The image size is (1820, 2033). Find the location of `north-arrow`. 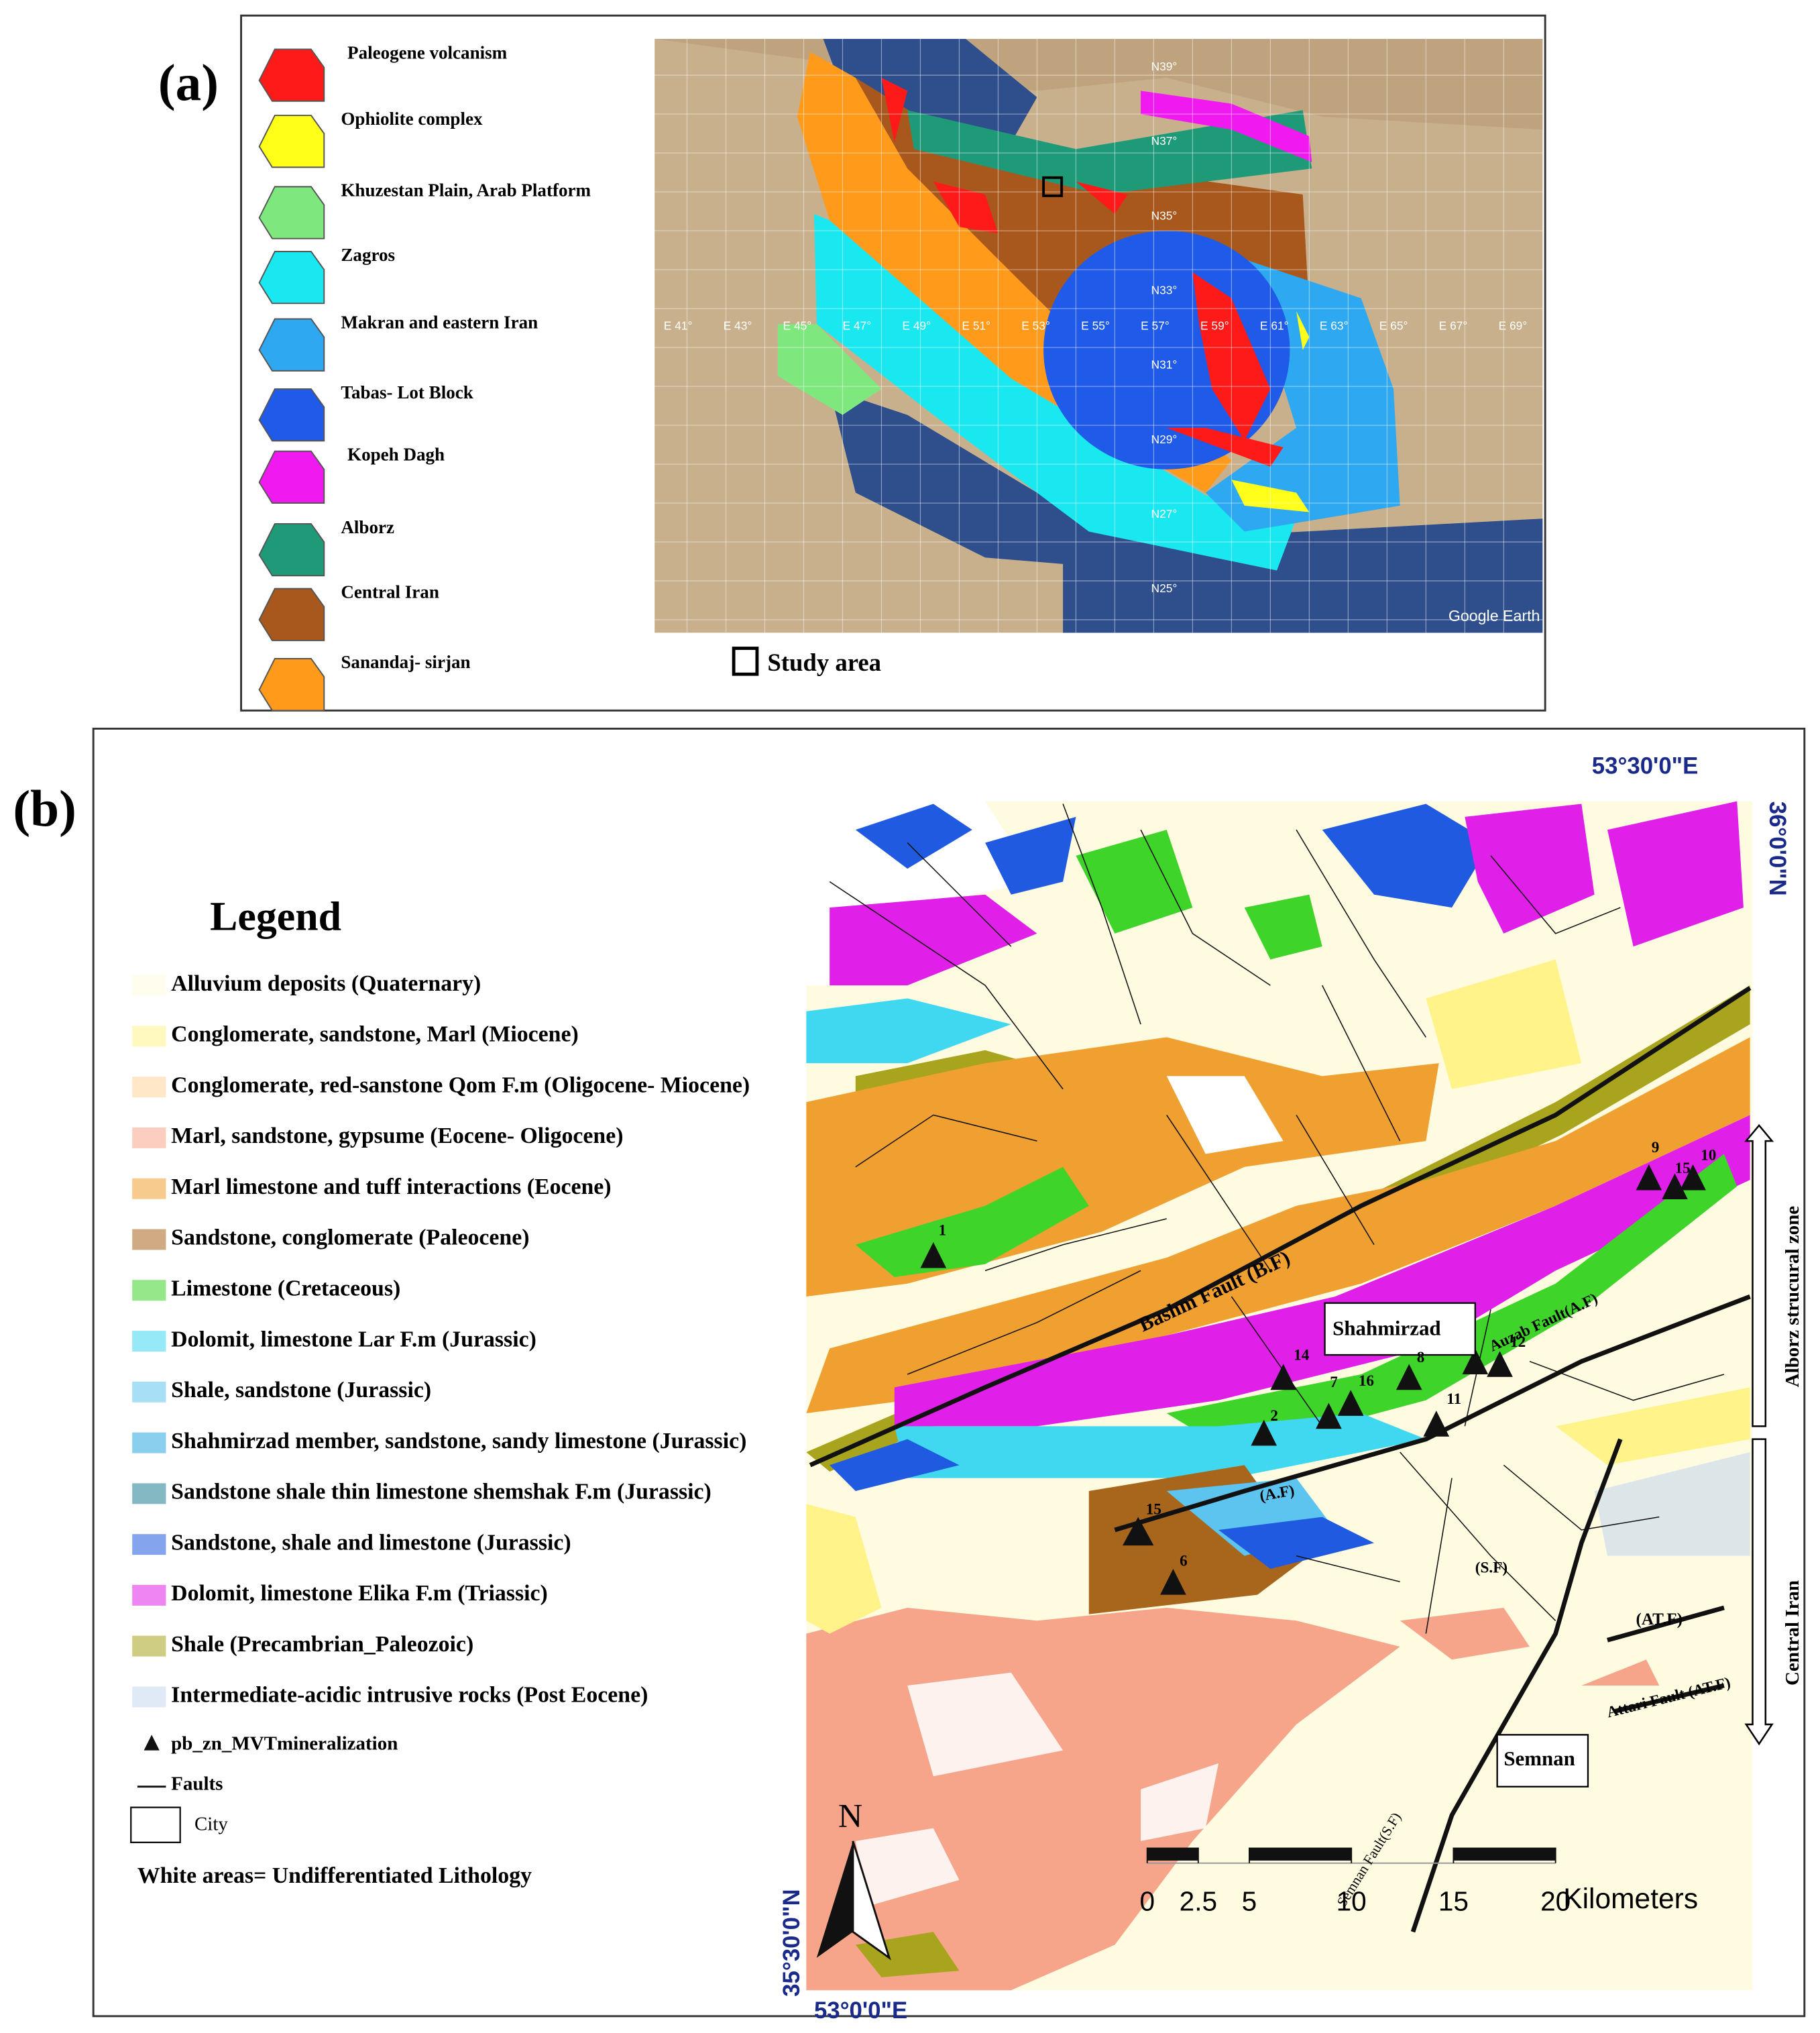

north-arrow is located at coordinates (853, 1900).